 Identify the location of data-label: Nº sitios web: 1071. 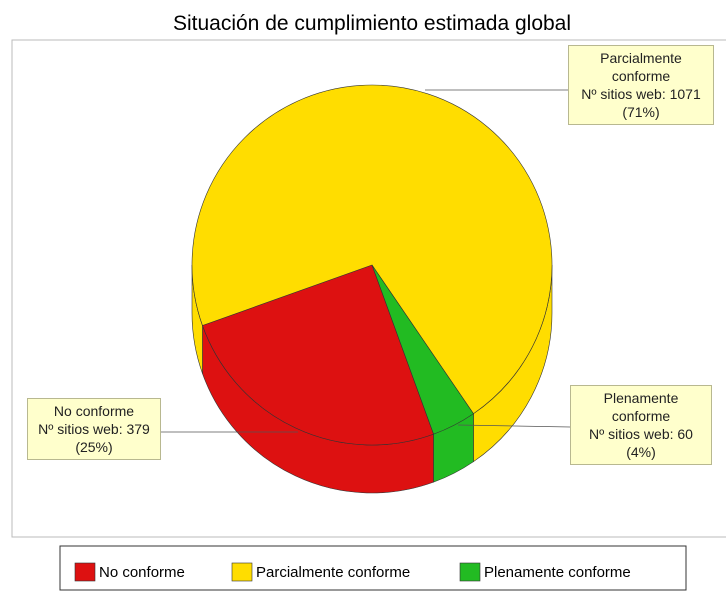
(641, 94).